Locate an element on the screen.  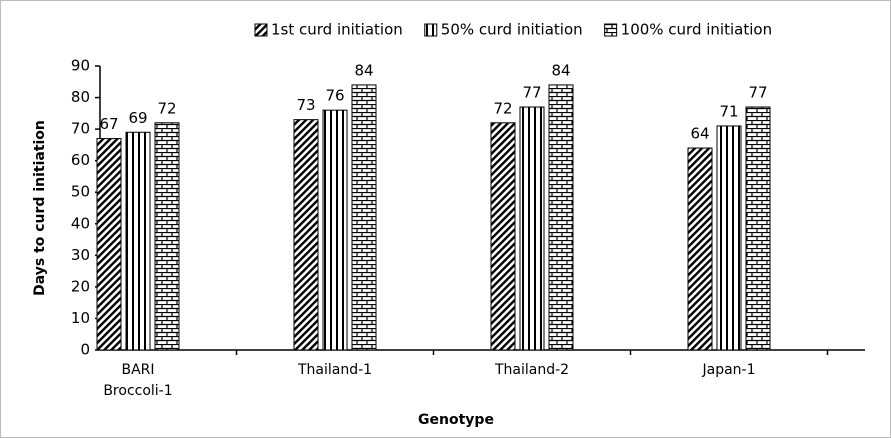
y-axis-label: Days to curd initiation is located at coordinates (40, 208).